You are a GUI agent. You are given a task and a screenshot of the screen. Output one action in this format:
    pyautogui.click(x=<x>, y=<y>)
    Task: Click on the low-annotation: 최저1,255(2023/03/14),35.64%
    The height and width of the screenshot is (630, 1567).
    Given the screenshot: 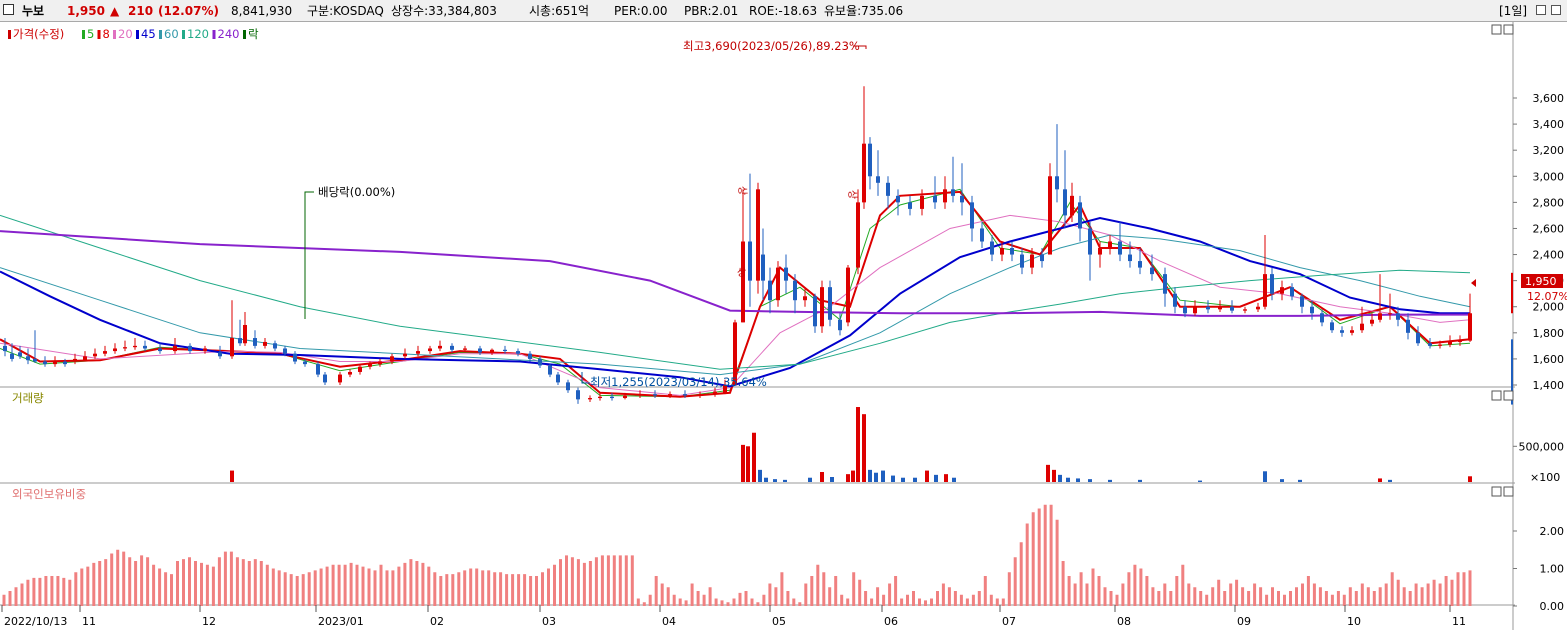 What is the action you would take?
    pyautogui.click(x=678, y=382)
    